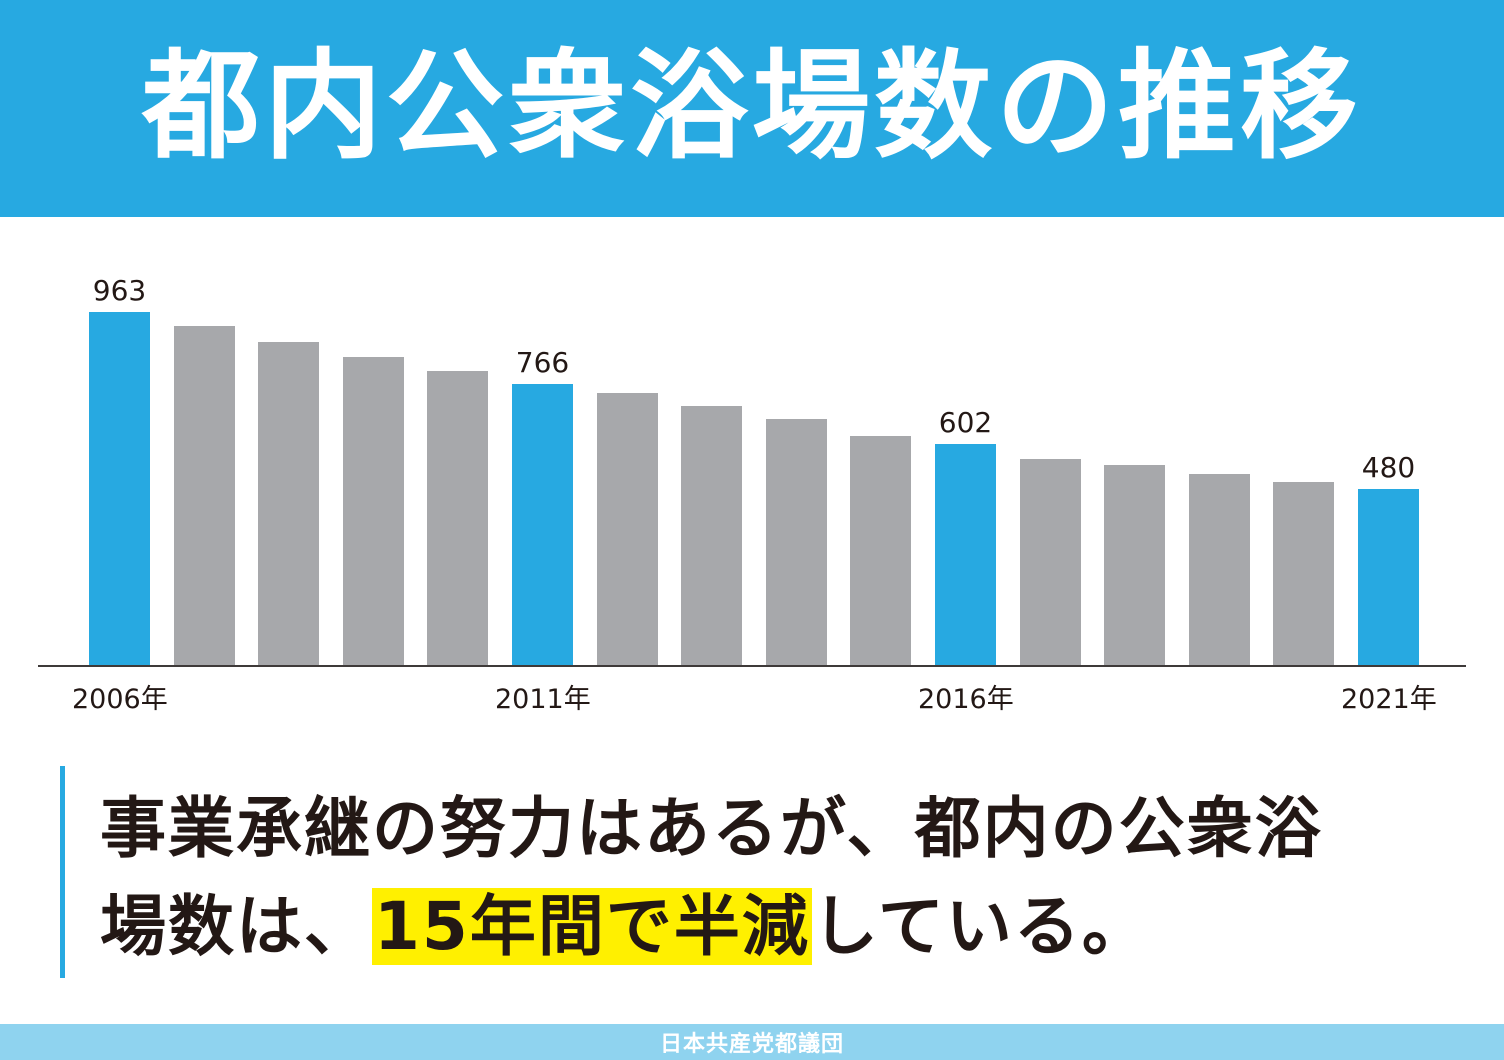  I want to click on bar-2014年, so click(796, 542).